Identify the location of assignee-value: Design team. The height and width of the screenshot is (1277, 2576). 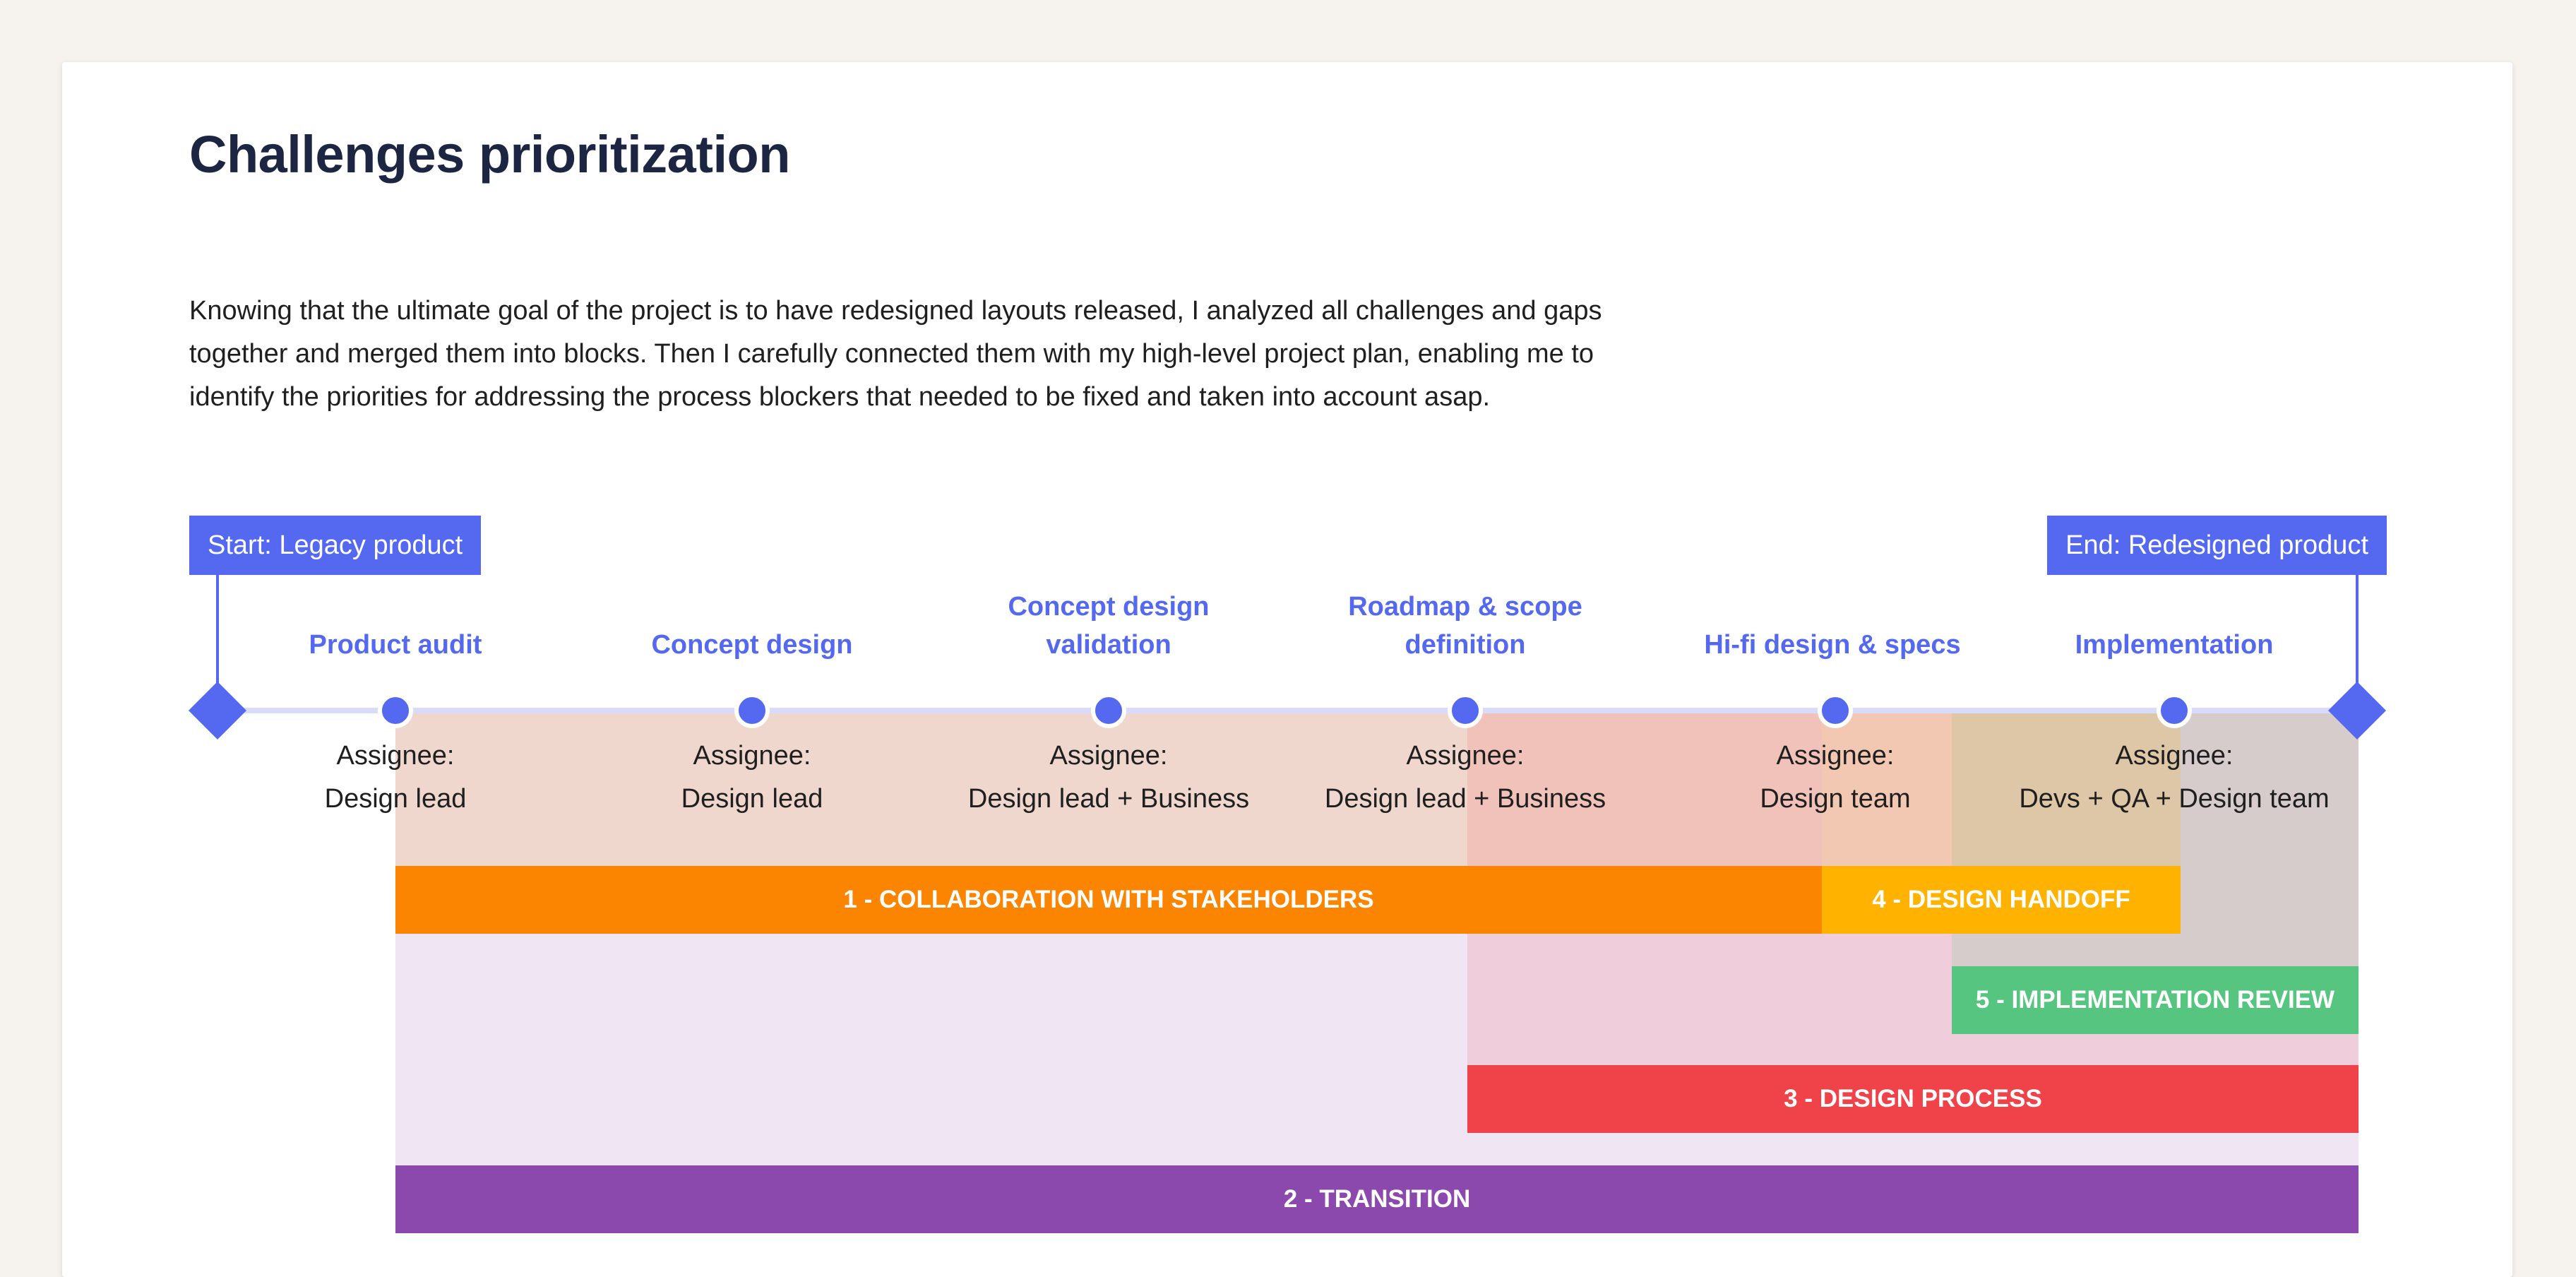
(1835, 799).